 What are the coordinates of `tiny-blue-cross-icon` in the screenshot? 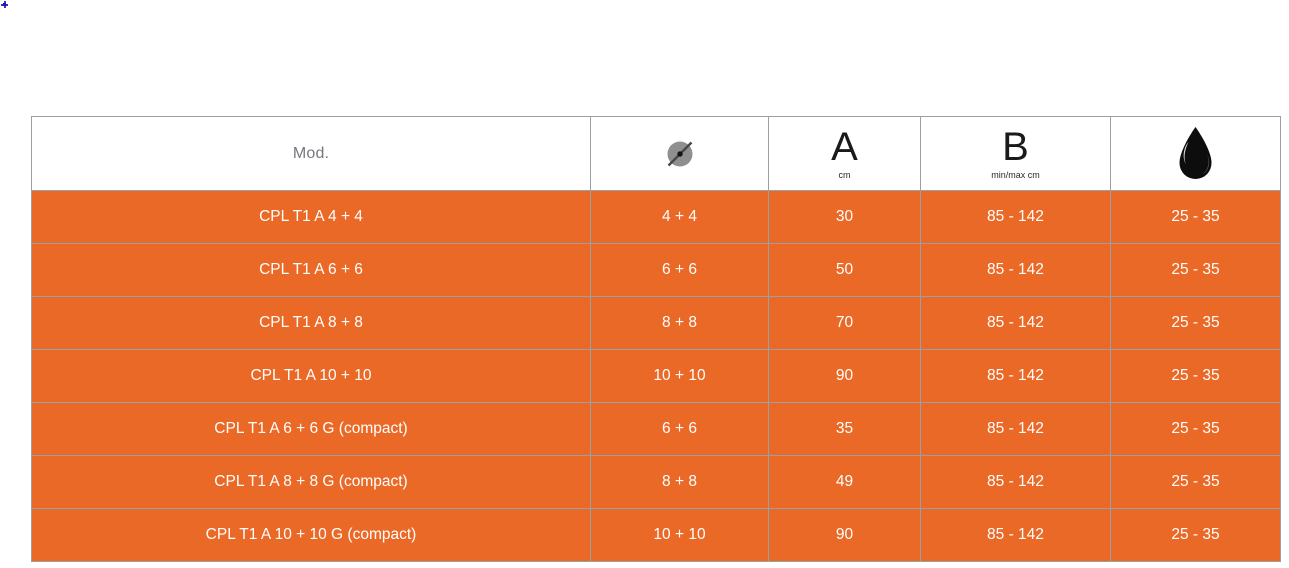 It's located at (4, 4).